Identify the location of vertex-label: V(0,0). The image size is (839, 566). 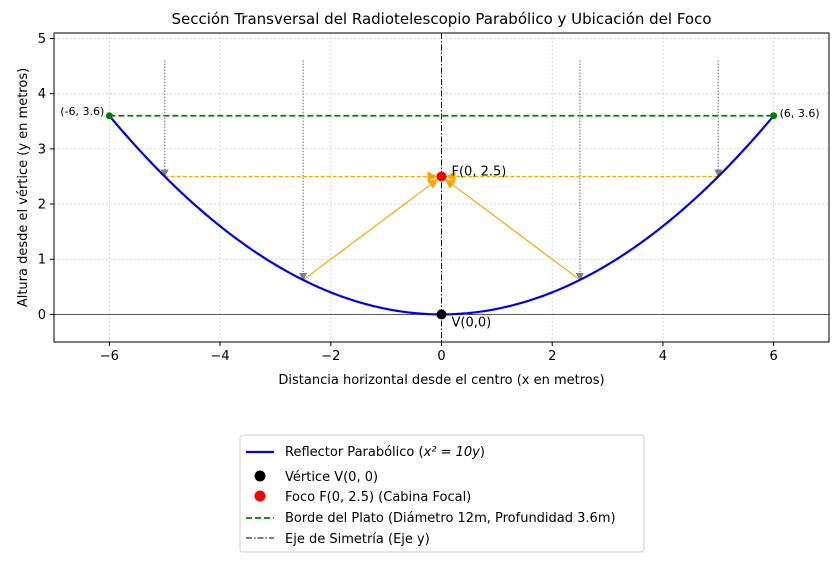
(472, 322).